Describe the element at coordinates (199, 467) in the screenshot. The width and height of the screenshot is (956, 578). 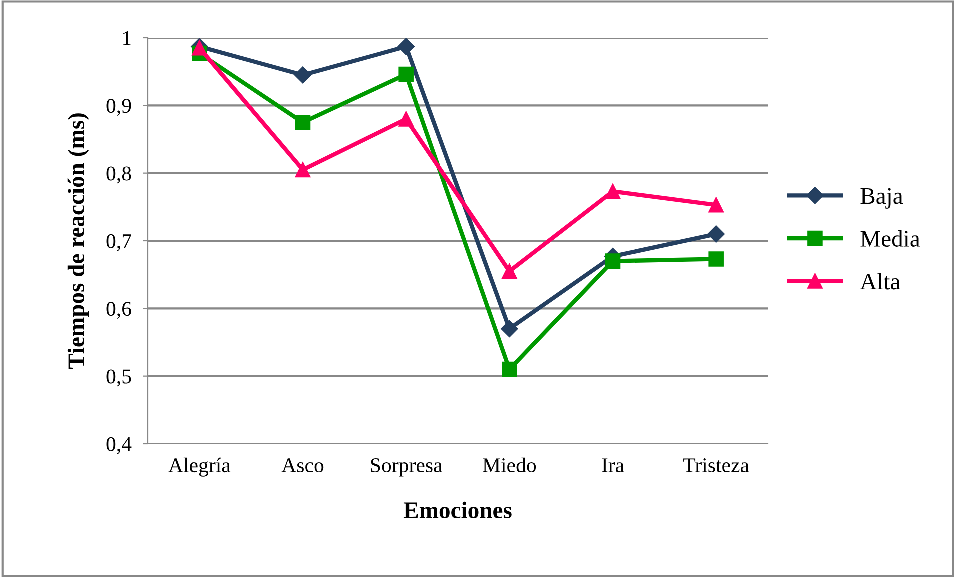
I see `x-tick-label: Alegría` at that location.